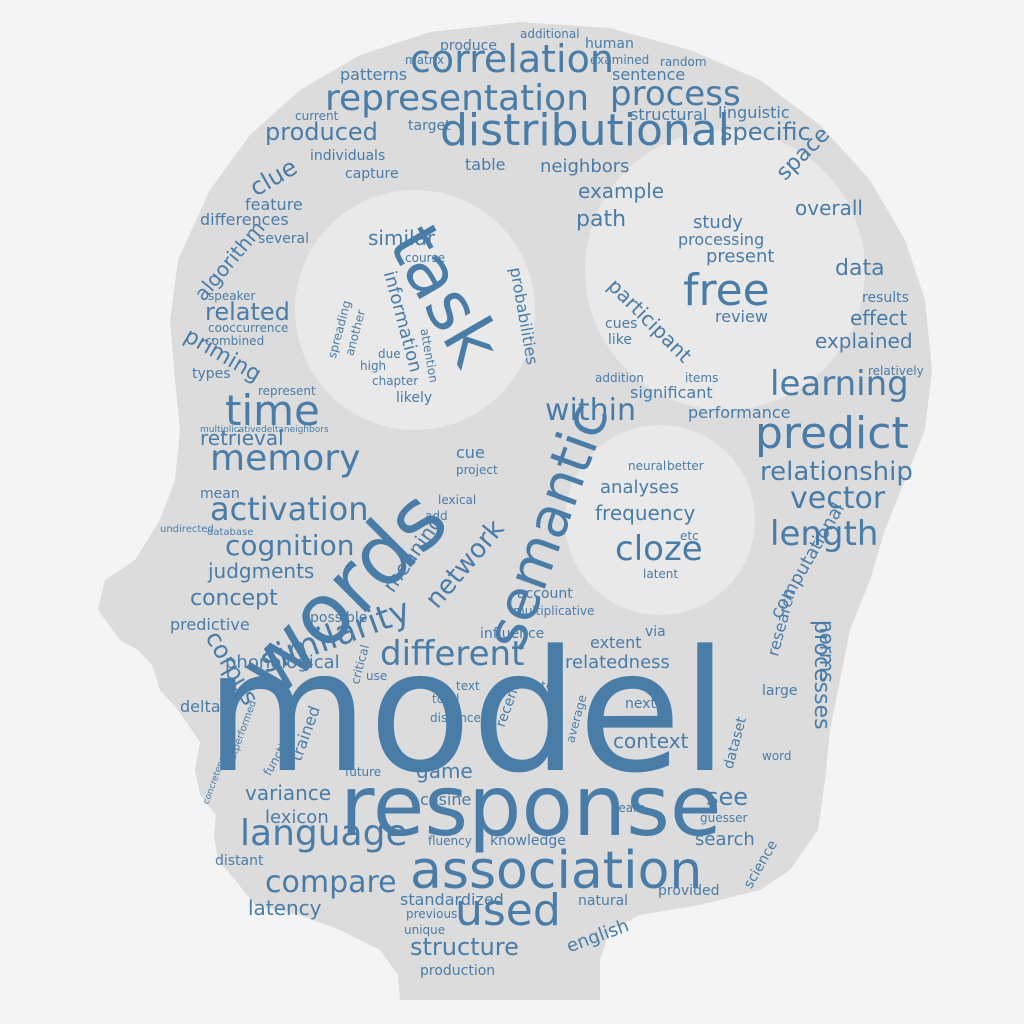 The width and height of the screenshot is (1024, 1024). What do you see at coordinates (200, 706) in the screenshot?
I see `word-delta: delta` at bounding box center [200, 706].